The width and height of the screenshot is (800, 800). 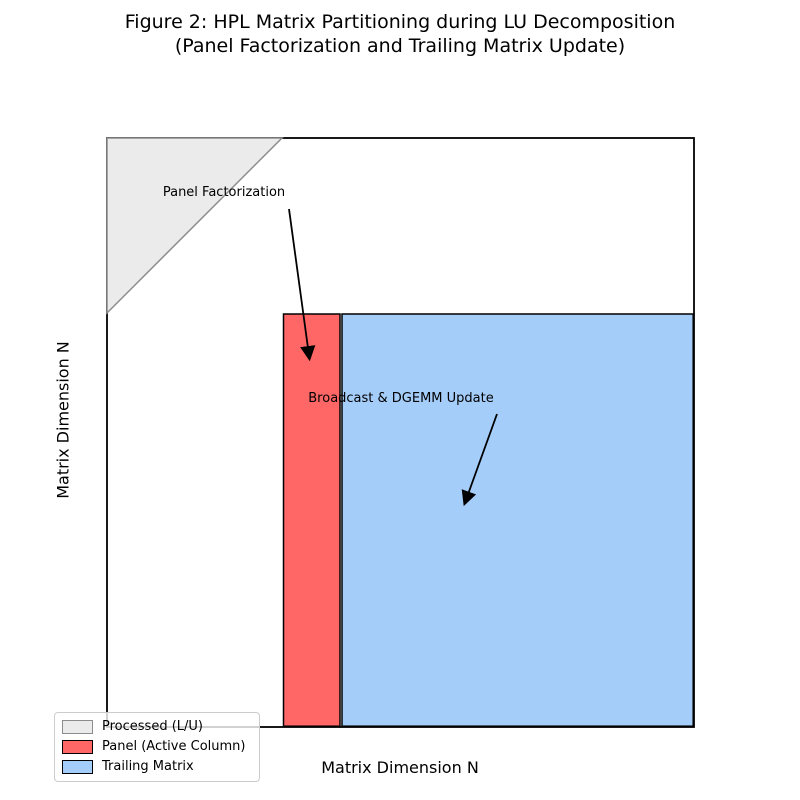 I want to click on processed-region, so click(x=195, y=226).